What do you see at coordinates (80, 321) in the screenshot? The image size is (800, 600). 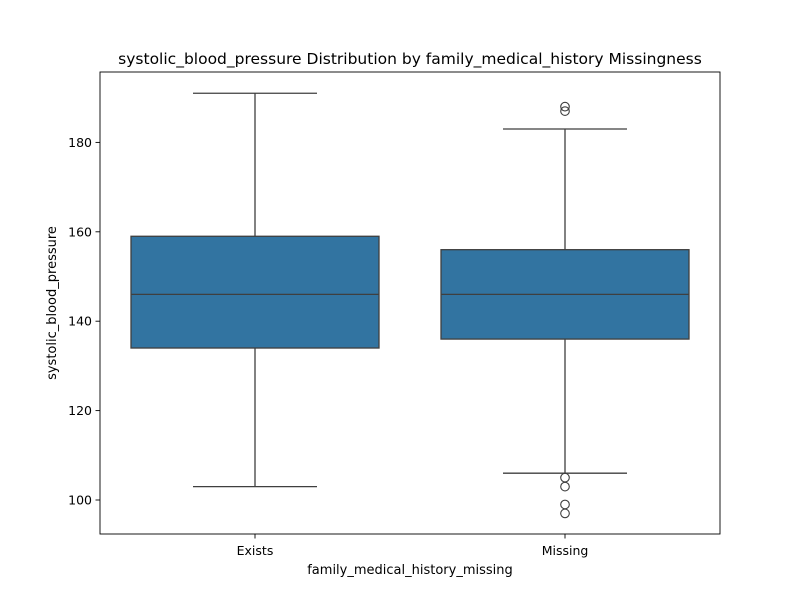 I see `y-tick-label: 140` at bounding box center [80, 321].